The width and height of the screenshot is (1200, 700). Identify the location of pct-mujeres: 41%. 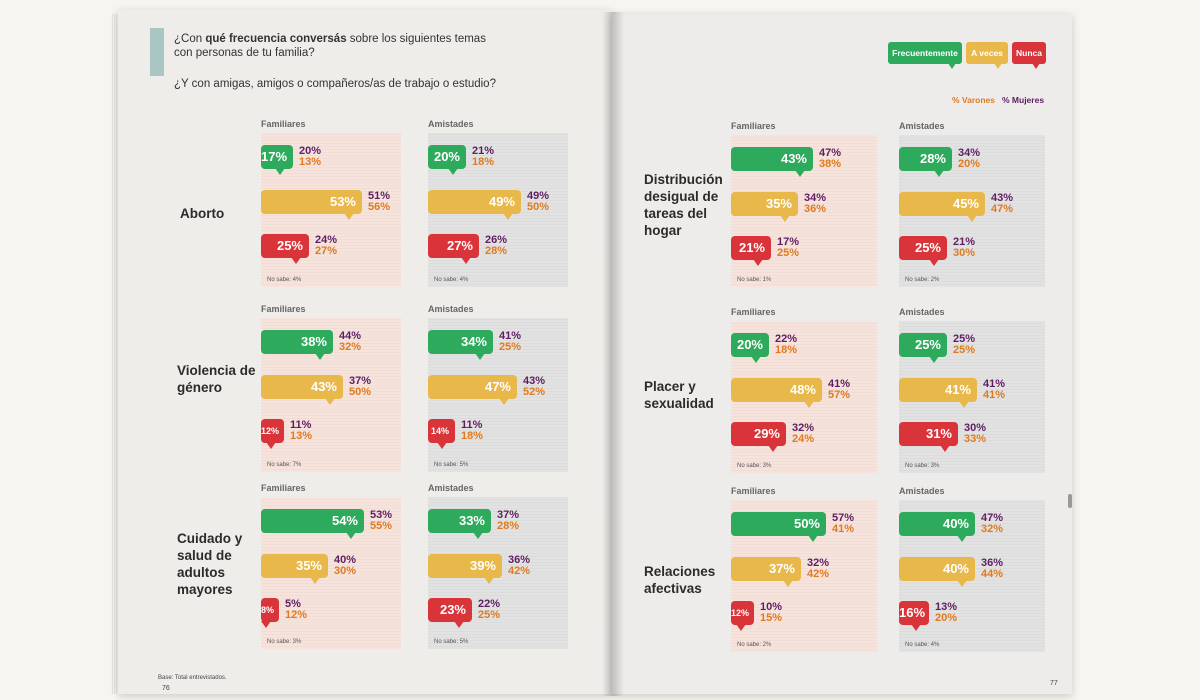
(839, 384).